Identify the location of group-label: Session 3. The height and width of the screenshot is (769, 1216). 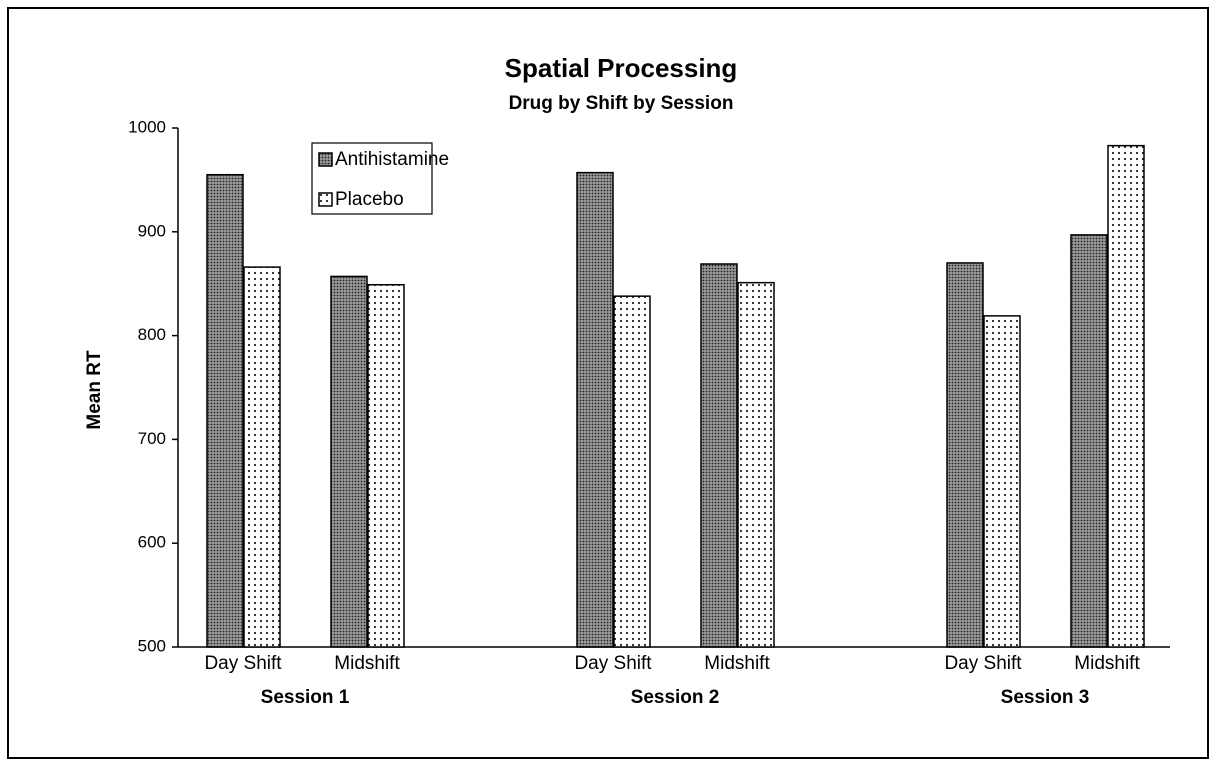
(1045, 697).